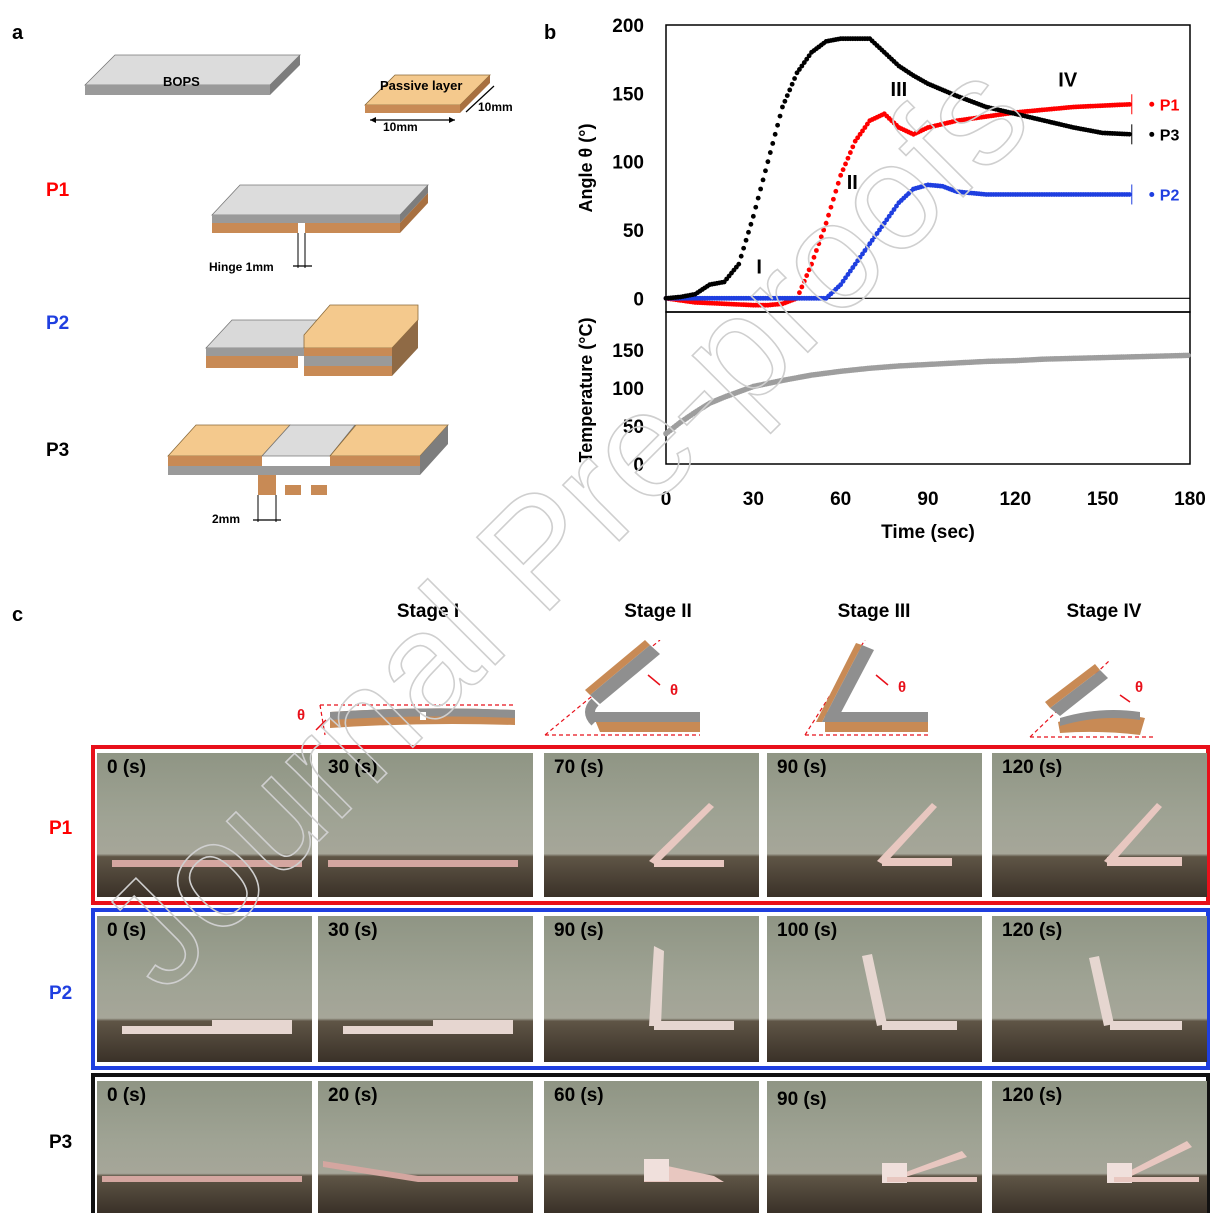 Image resolution: width=1211 pixels, height=1213 pixels. I want to click on angle-y-tick-label: 50, so click(633, 231).